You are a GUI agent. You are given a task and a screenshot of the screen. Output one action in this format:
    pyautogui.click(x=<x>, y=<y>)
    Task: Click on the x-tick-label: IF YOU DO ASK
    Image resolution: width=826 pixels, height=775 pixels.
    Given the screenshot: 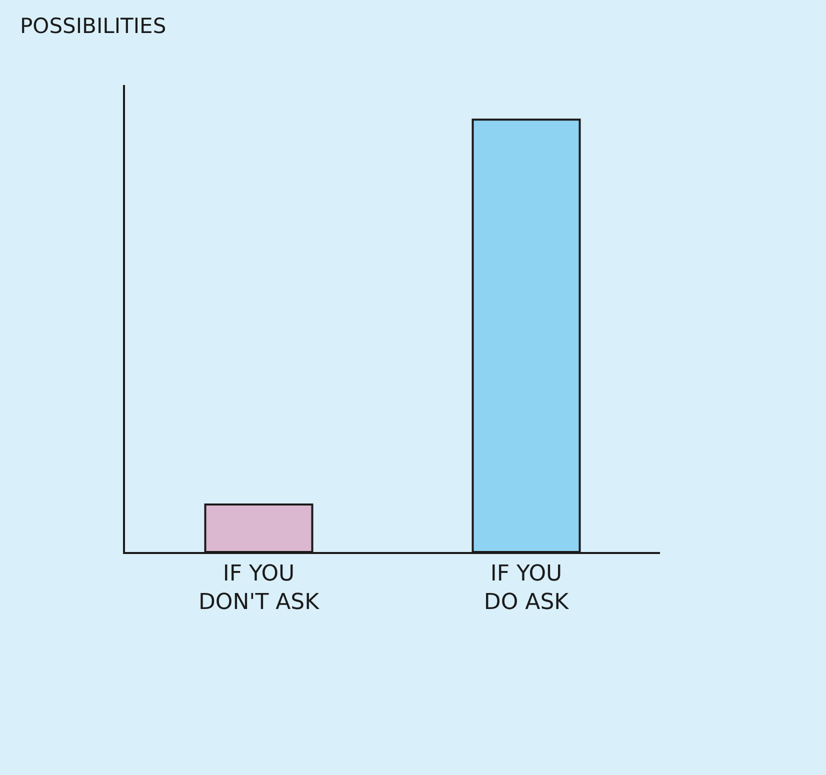 What is the action you would take?
    pyautogui.click(x=527, y=588)
    